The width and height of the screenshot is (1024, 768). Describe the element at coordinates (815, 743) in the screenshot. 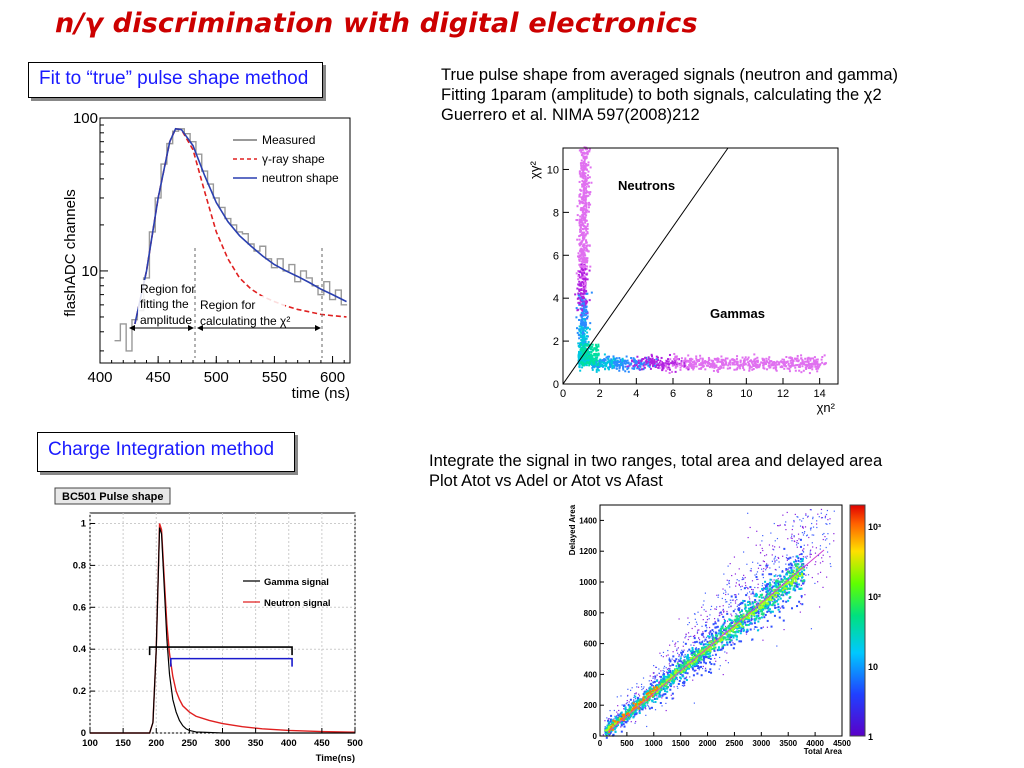

I see `c4-xtick-label: 4000` at that location.